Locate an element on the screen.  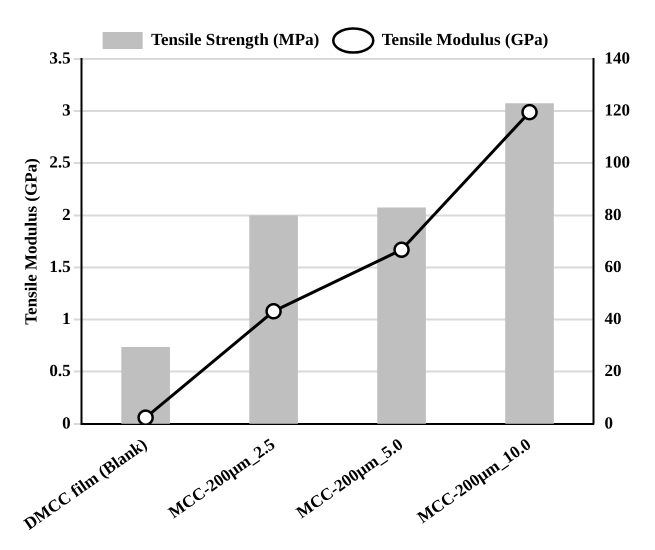
y2-tick-label: 0 is located at coordinates (608, 422).